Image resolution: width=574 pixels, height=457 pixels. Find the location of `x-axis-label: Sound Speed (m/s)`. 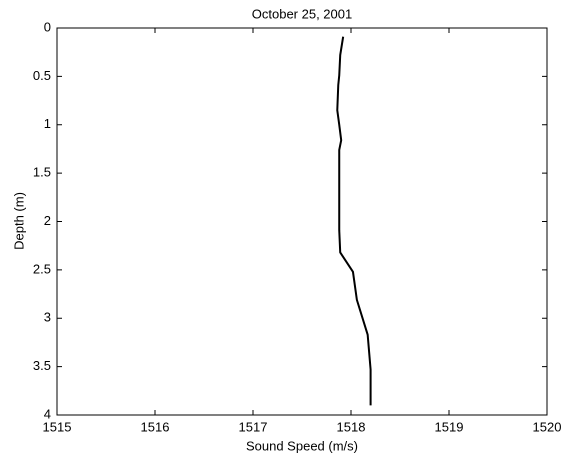

x-axis-label: Sound Speed (m/s) is located at coordinates (302, 445).